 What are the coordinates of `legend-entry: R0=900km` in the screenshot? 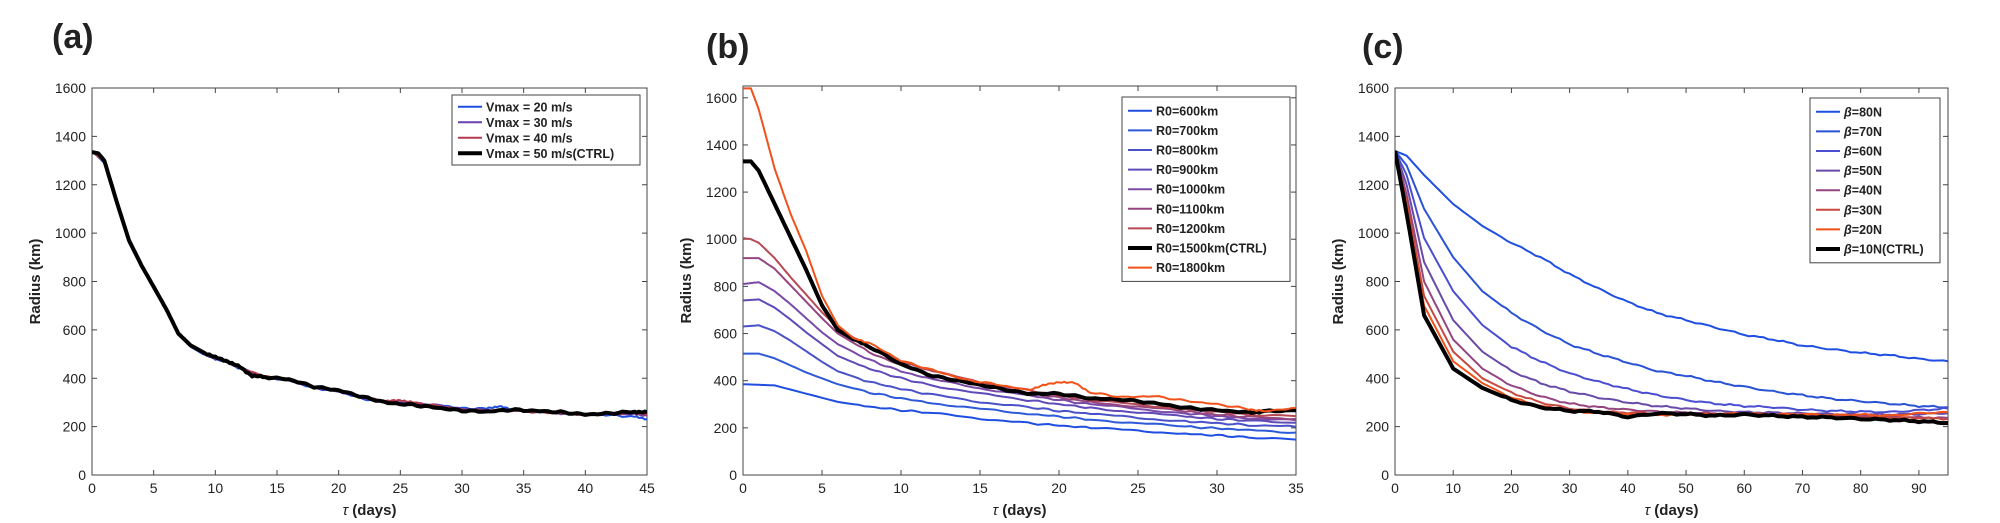 It's located at (1187, 170).